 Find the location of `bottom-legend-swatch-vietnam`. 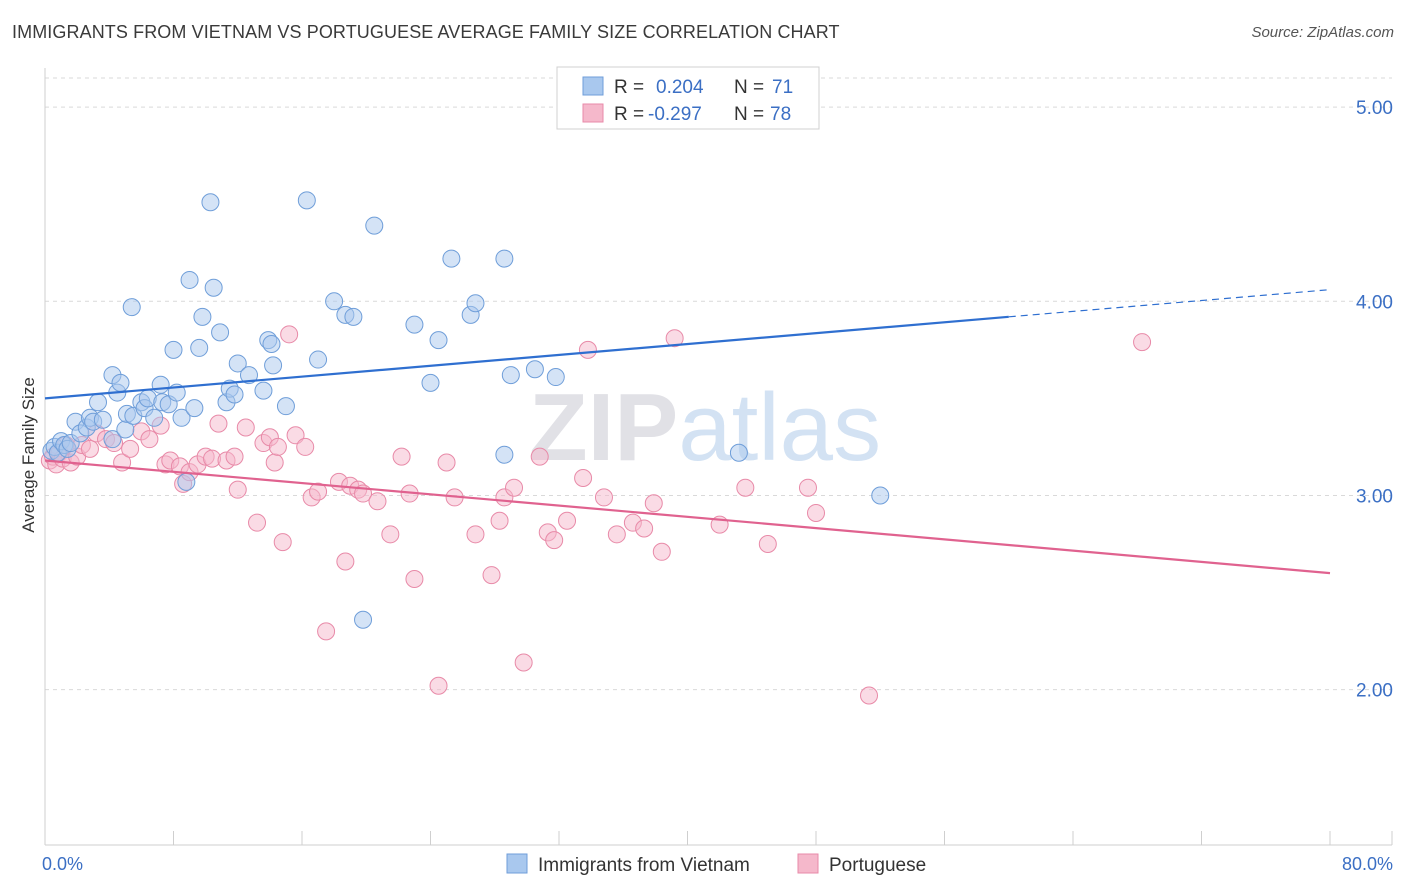

bottom-legend-swatch-vietnam is located at coordinates (517, 863).